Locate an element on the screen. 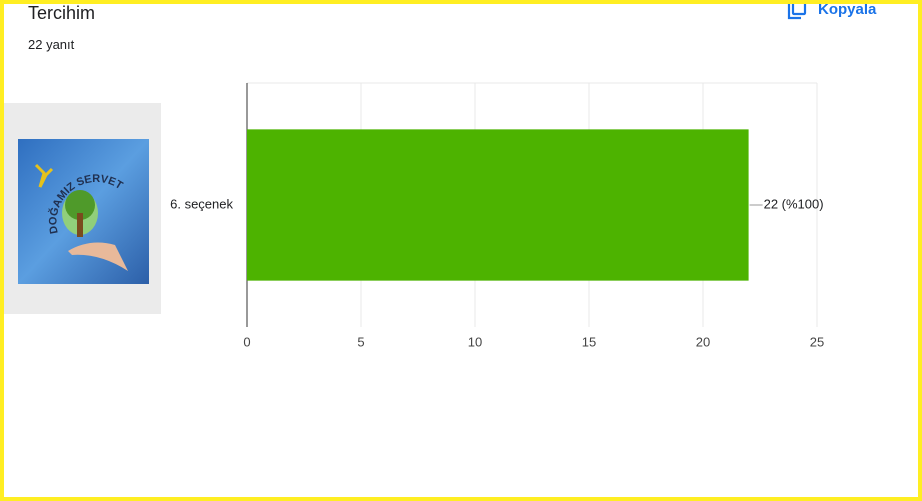  copy-button: Kopyala is located at coordinates (831, 10).